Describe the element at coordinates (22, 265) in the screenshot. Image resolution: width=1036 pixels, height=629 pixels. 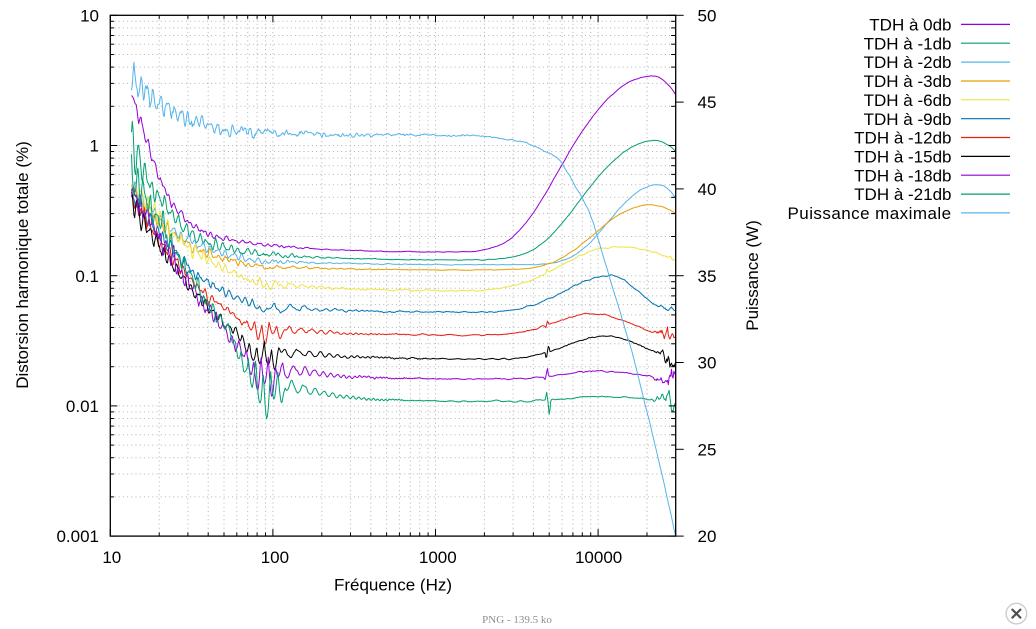
I see `svg-text:Distorsion harmonique totale (: Distorsion harmonique totale (%)` at that location.